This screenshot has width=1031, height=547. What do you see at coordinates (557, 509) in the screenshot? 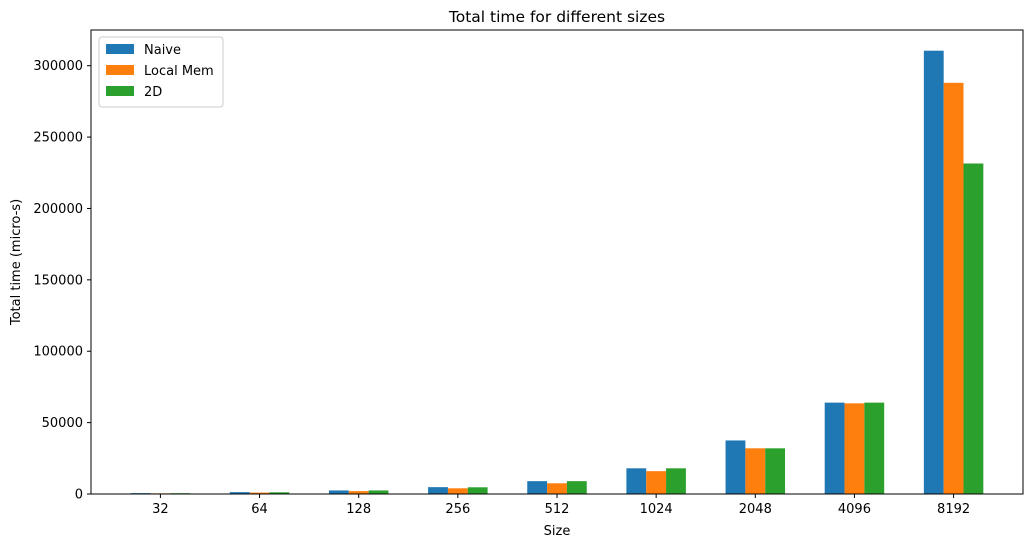
I see `x-tick-label: 512` at bounding box center [557, 509].